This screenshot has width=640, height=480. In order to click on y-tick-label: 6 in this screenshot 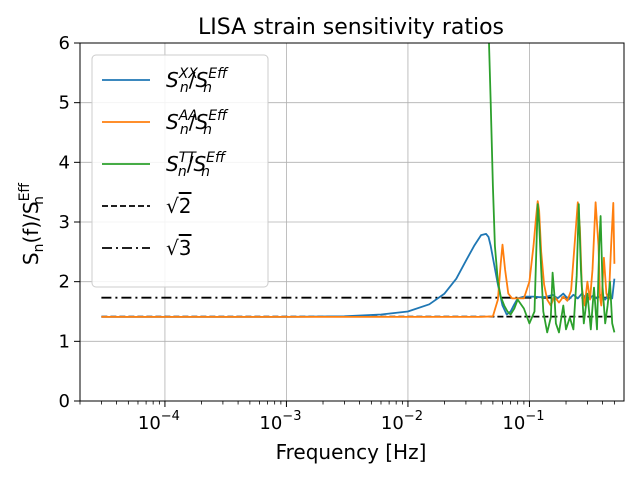, I will do `click(64, 43)`.